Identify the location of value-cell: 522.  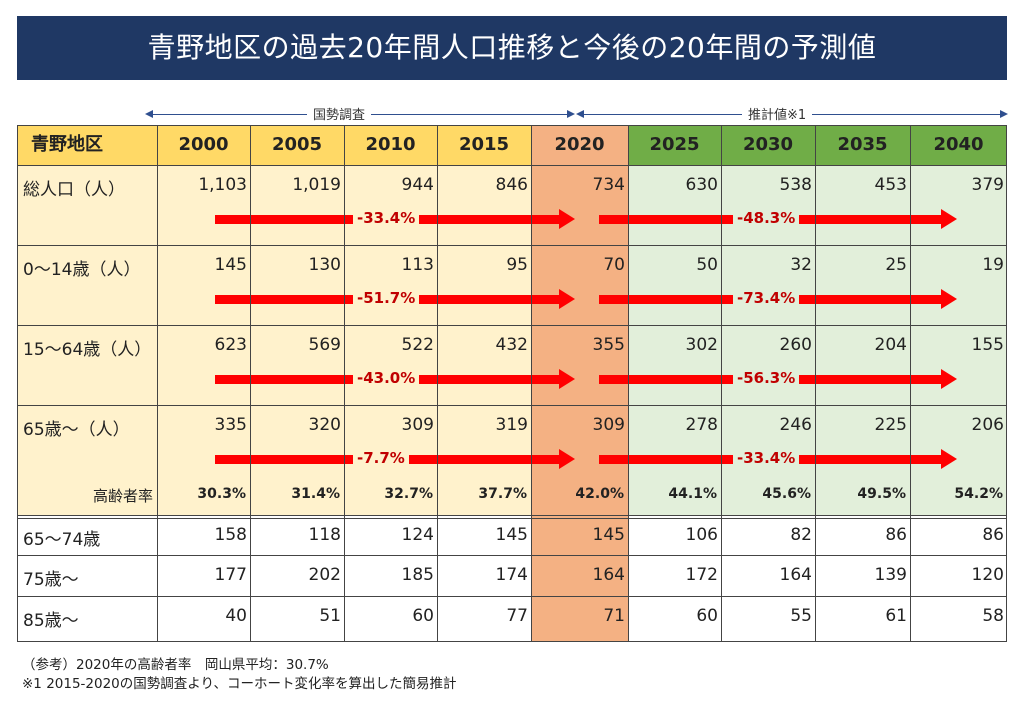
(417, 345).